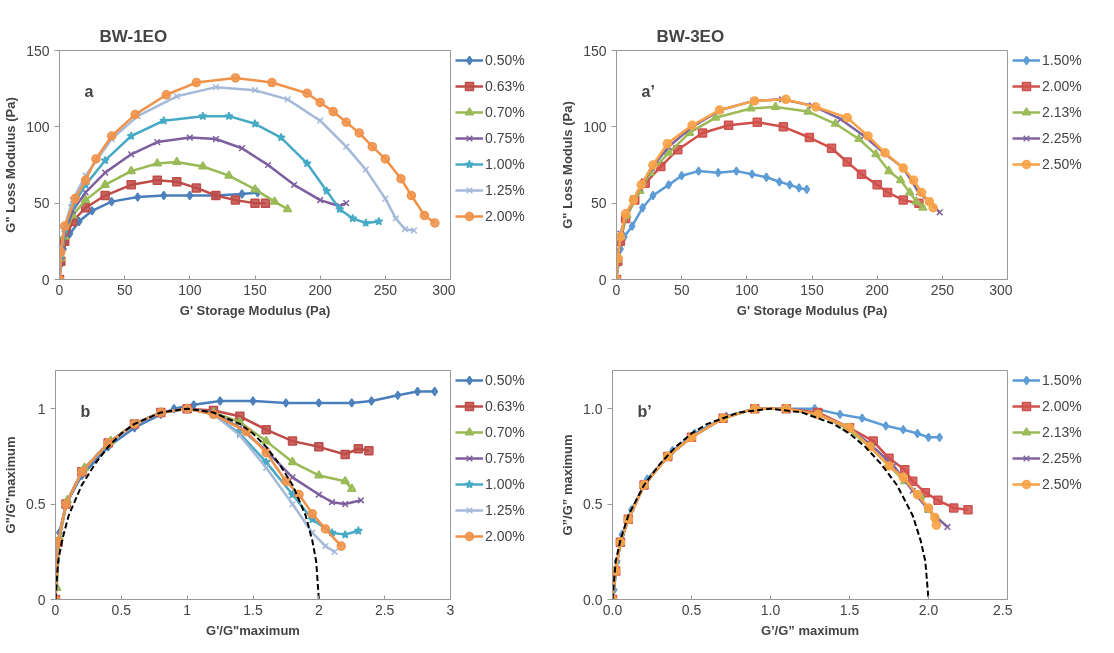  I want to click on chart-title: BW-3EO, so click(690, 36).